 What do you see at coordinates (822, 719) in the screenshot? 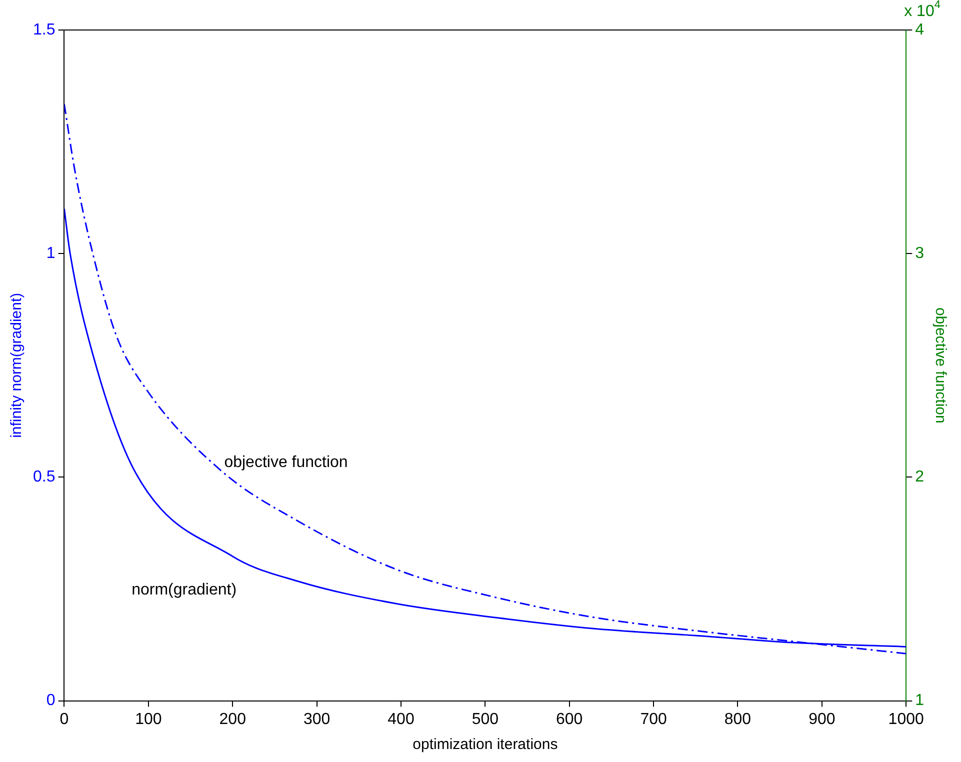
I see `x-tick-label: 900` at bounding box center [822, 719].